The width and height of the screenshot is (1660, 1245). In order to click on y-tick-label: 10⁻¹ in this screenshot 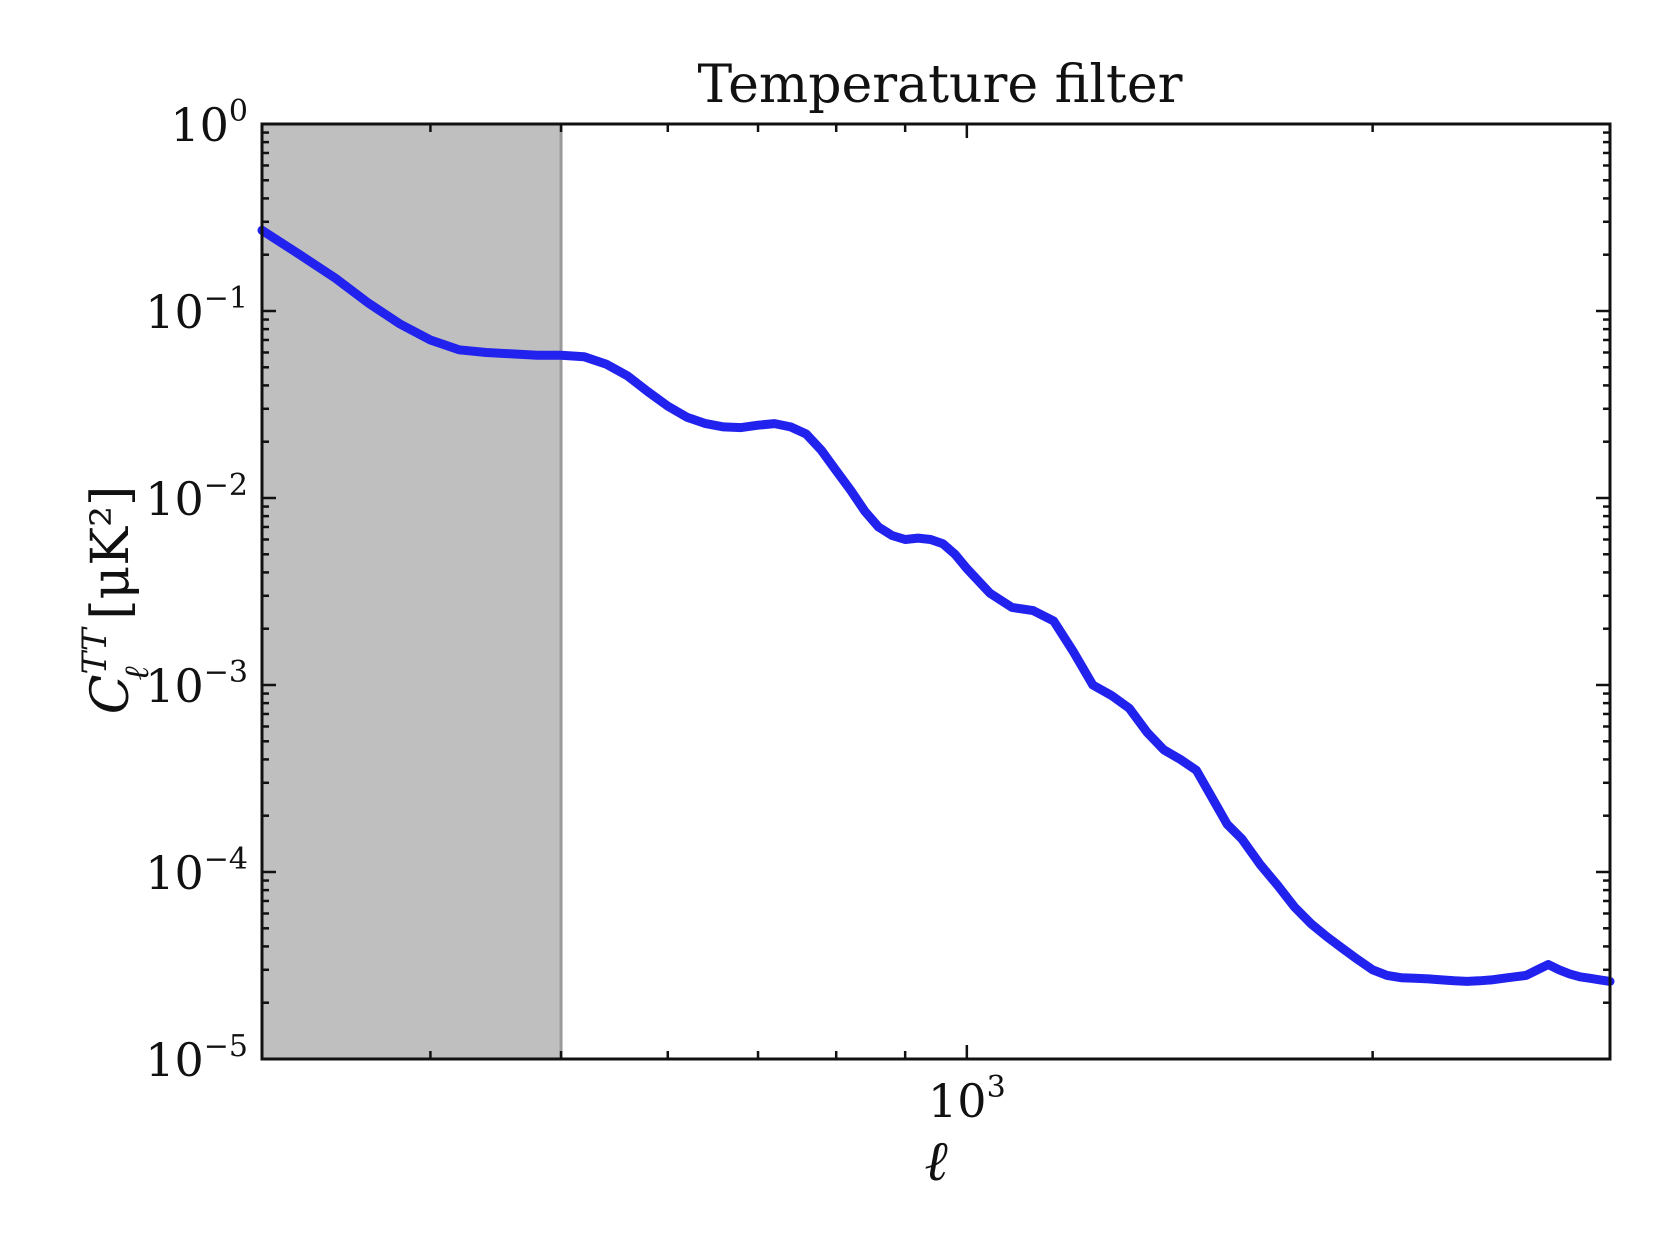, I will do `click(196, 310)`.